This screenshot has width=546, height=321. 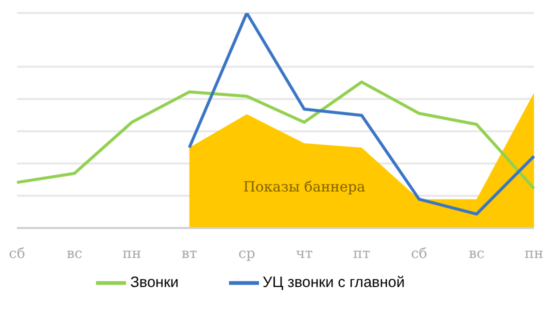 What do you see at coordinates (154, 282) in the screenshot?
I see `legend-label: Звонки` at bounding box center [154, 282].